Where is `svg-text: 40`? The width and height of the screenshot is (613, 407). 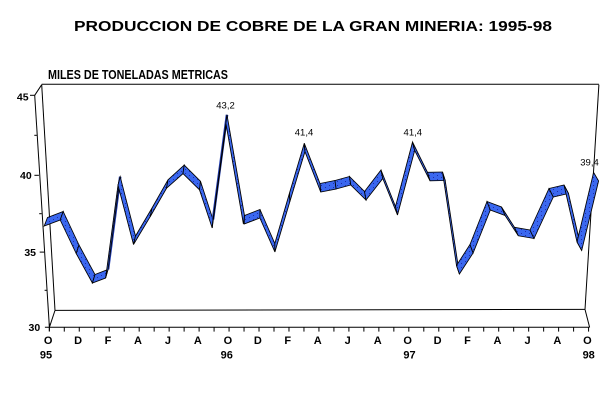 svg-text: 40 is located at coordinates (26, 176).